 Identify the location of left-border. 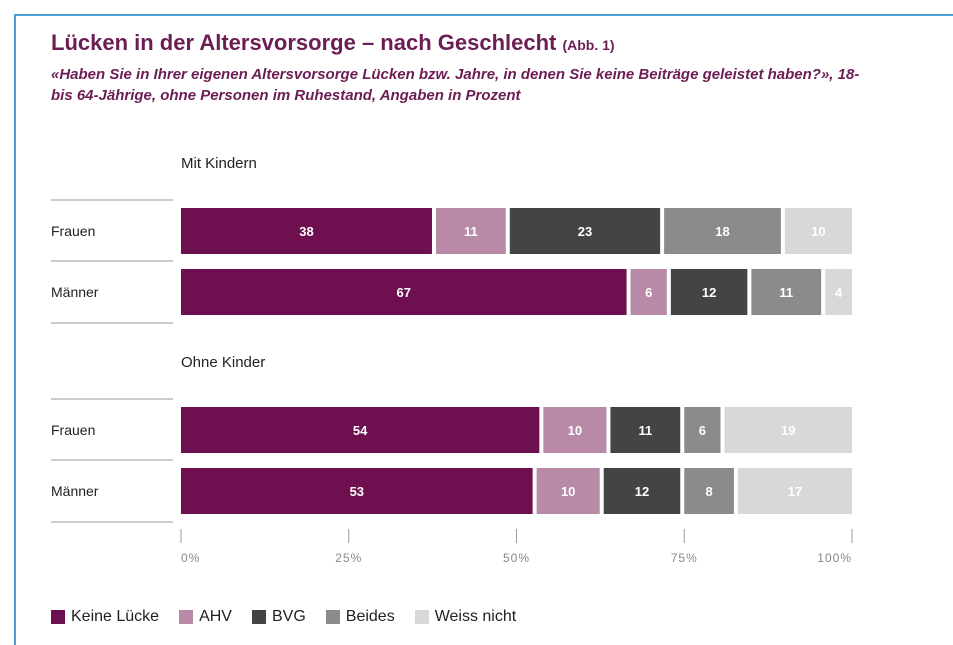
(15, 329).